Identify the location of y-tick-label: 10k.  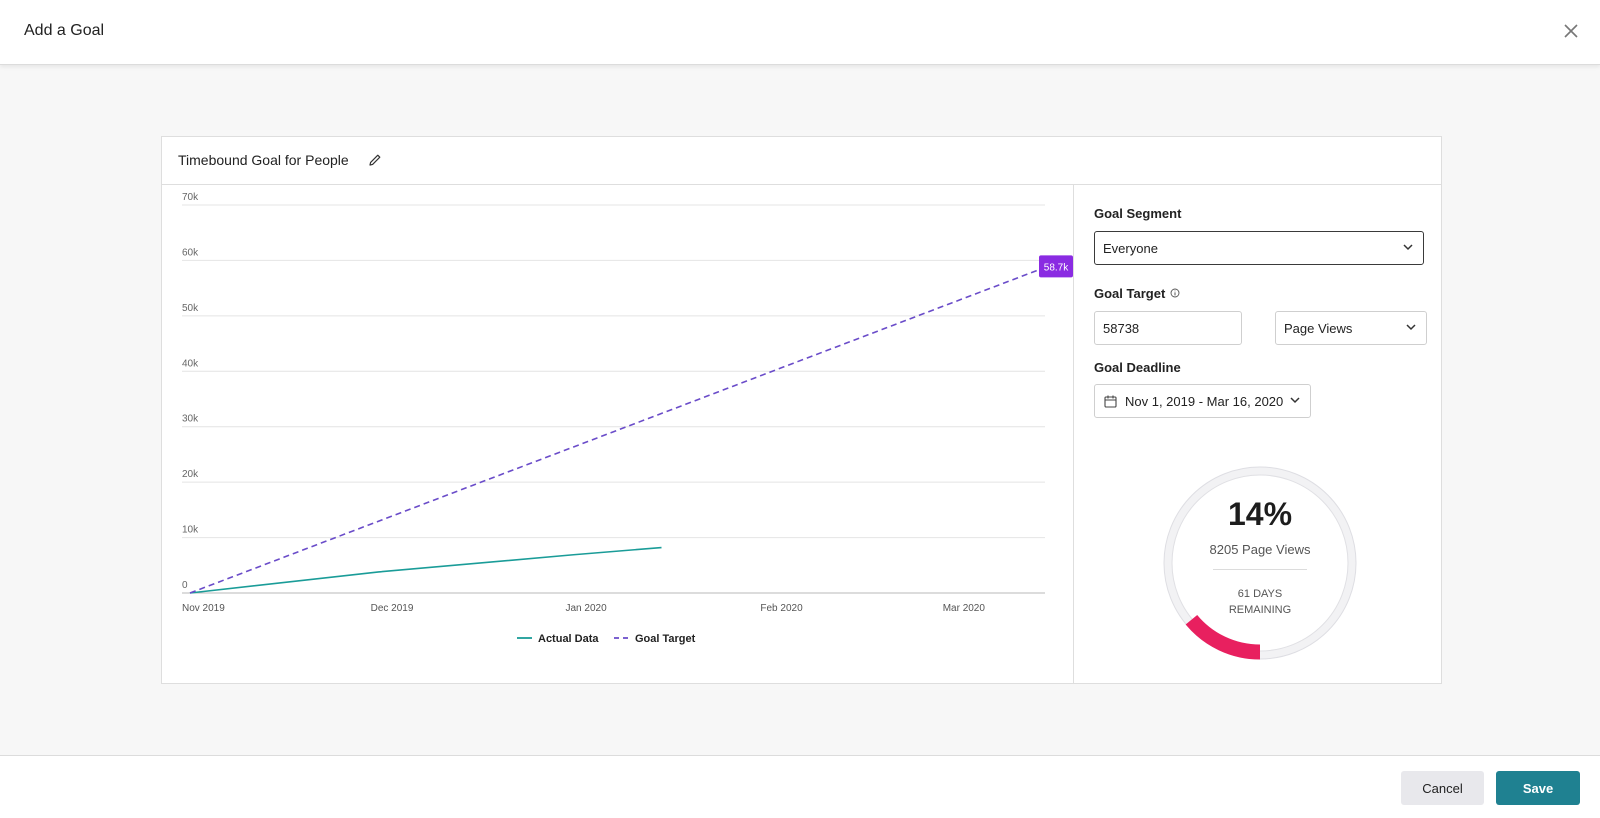
(190, 530).